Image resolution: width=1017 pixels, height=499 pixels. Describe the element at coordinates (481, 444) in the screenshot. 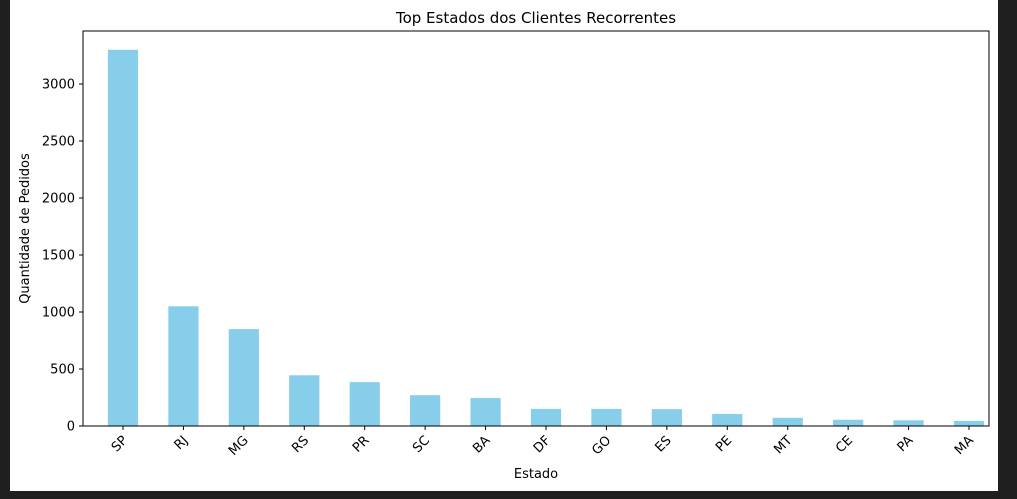

I see `x-tick-label: BA` at that location.